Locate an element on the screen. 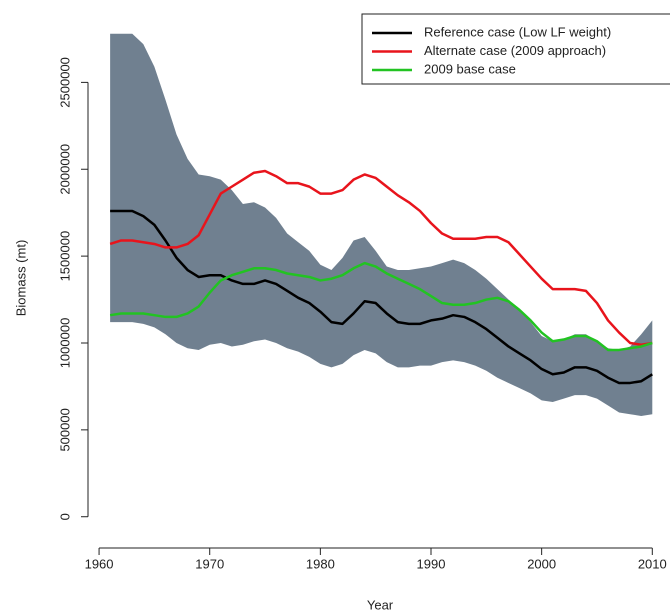  legend-label: 2009 base case is located at coordinates (470, 68).